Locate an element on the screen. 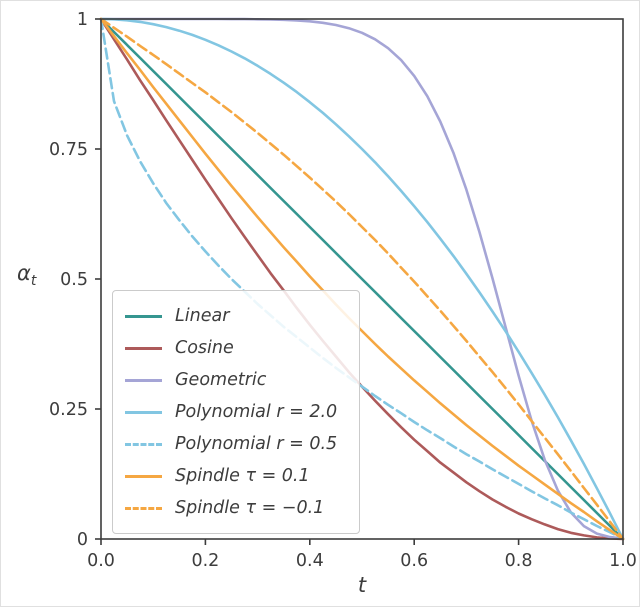 The height and width of the screenshot is (607, 640). x-tick-label: 0.4 is located at coordinates (310, 561).